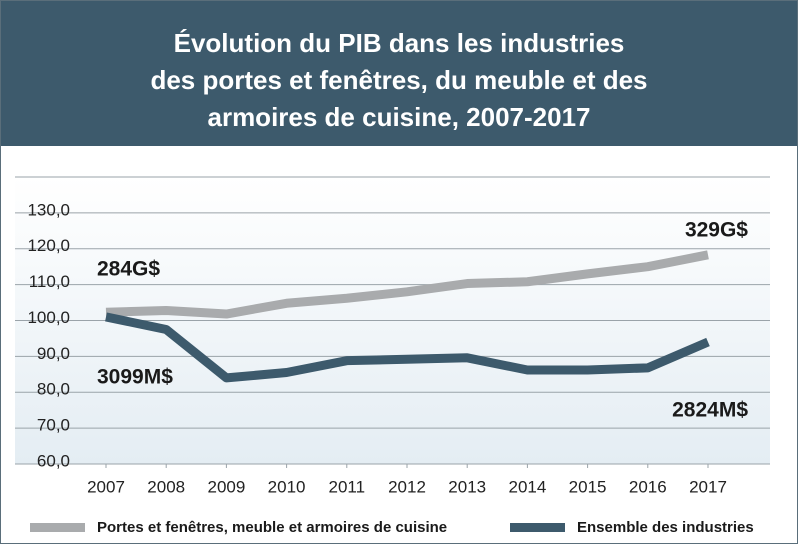 This screenshot has width=798, height=549. What do you see at coordinates (648, 486) in the screenshot?
I see `x-tick-label: 2016` at bounding box center [648, 486].